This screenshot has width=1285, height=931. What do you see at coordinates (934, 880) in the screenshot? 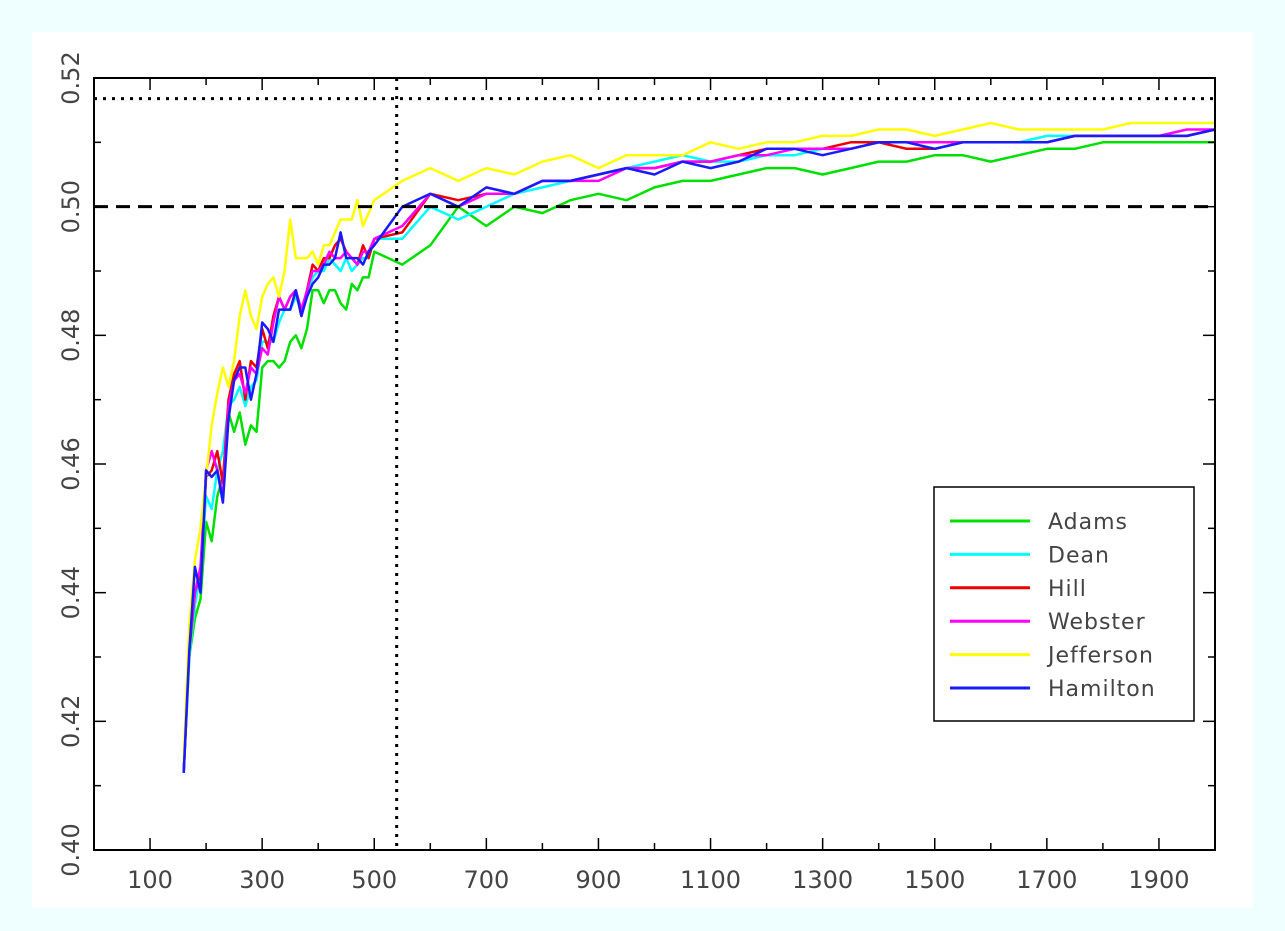
I see `x-tick-label: 1500` at bounding box center [934, 880].